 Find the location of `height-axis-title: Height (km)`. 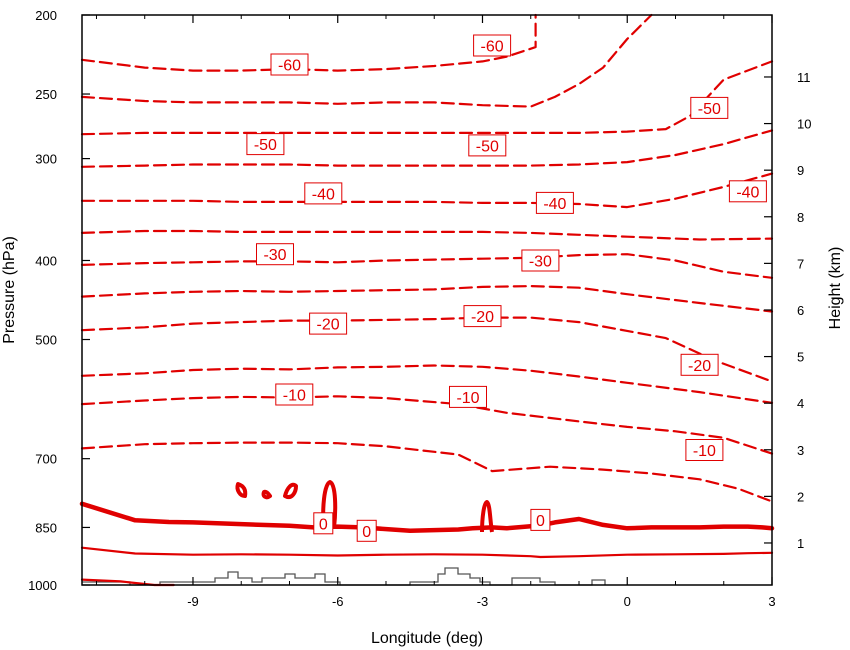

height-axis-title: Height (km) is located at coordinates (835, 288).